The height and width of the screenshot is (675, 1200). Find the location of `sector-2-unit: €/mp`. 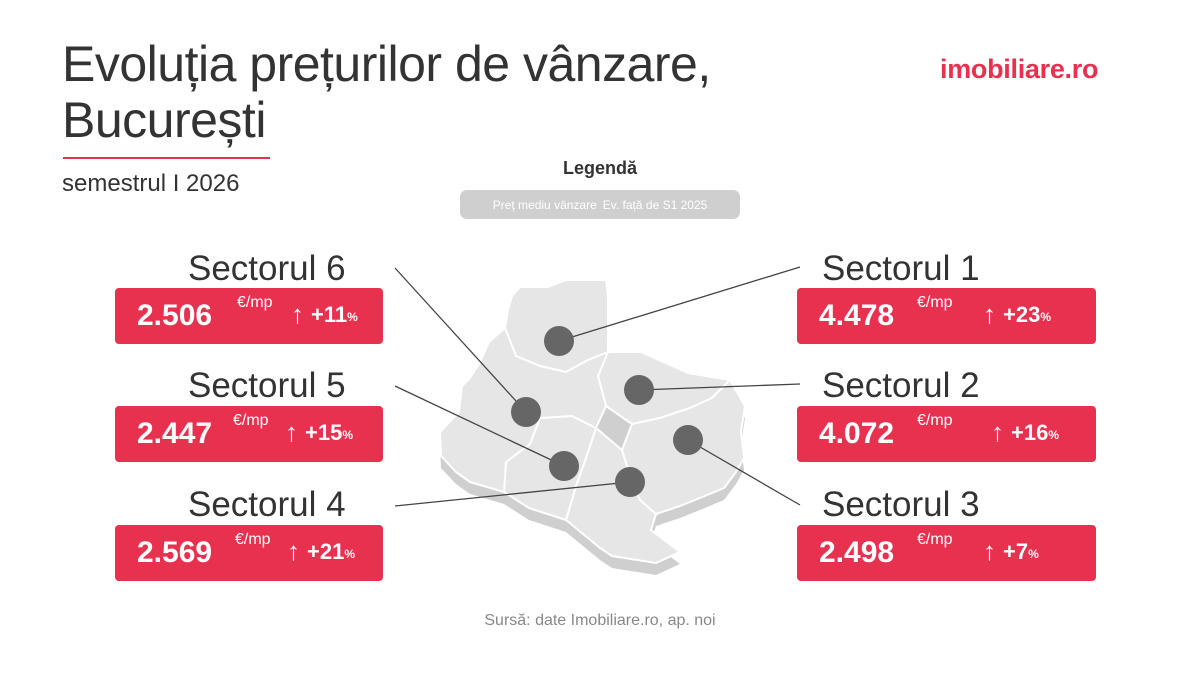

sector-2-unit: €/mp is located at coordinates (935, 420).